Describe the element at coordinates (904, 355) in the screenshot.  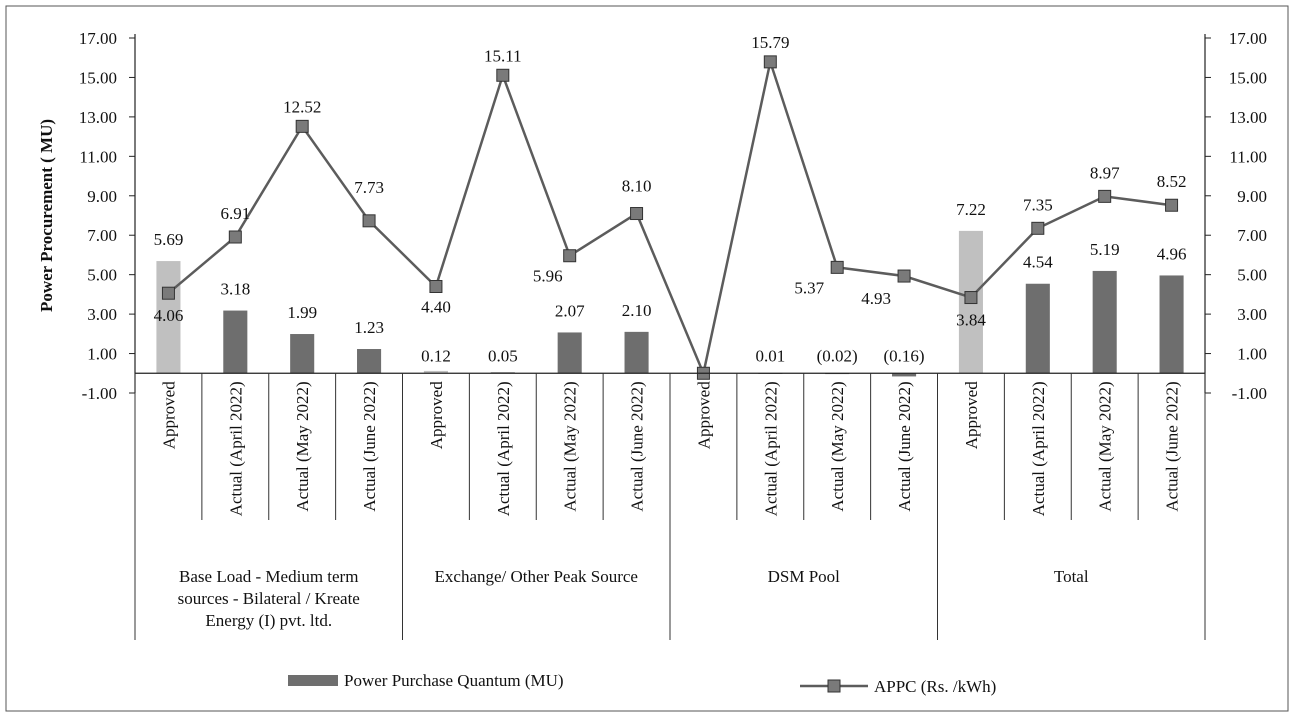
I see `bar-value-label: (0.16)` at that location.